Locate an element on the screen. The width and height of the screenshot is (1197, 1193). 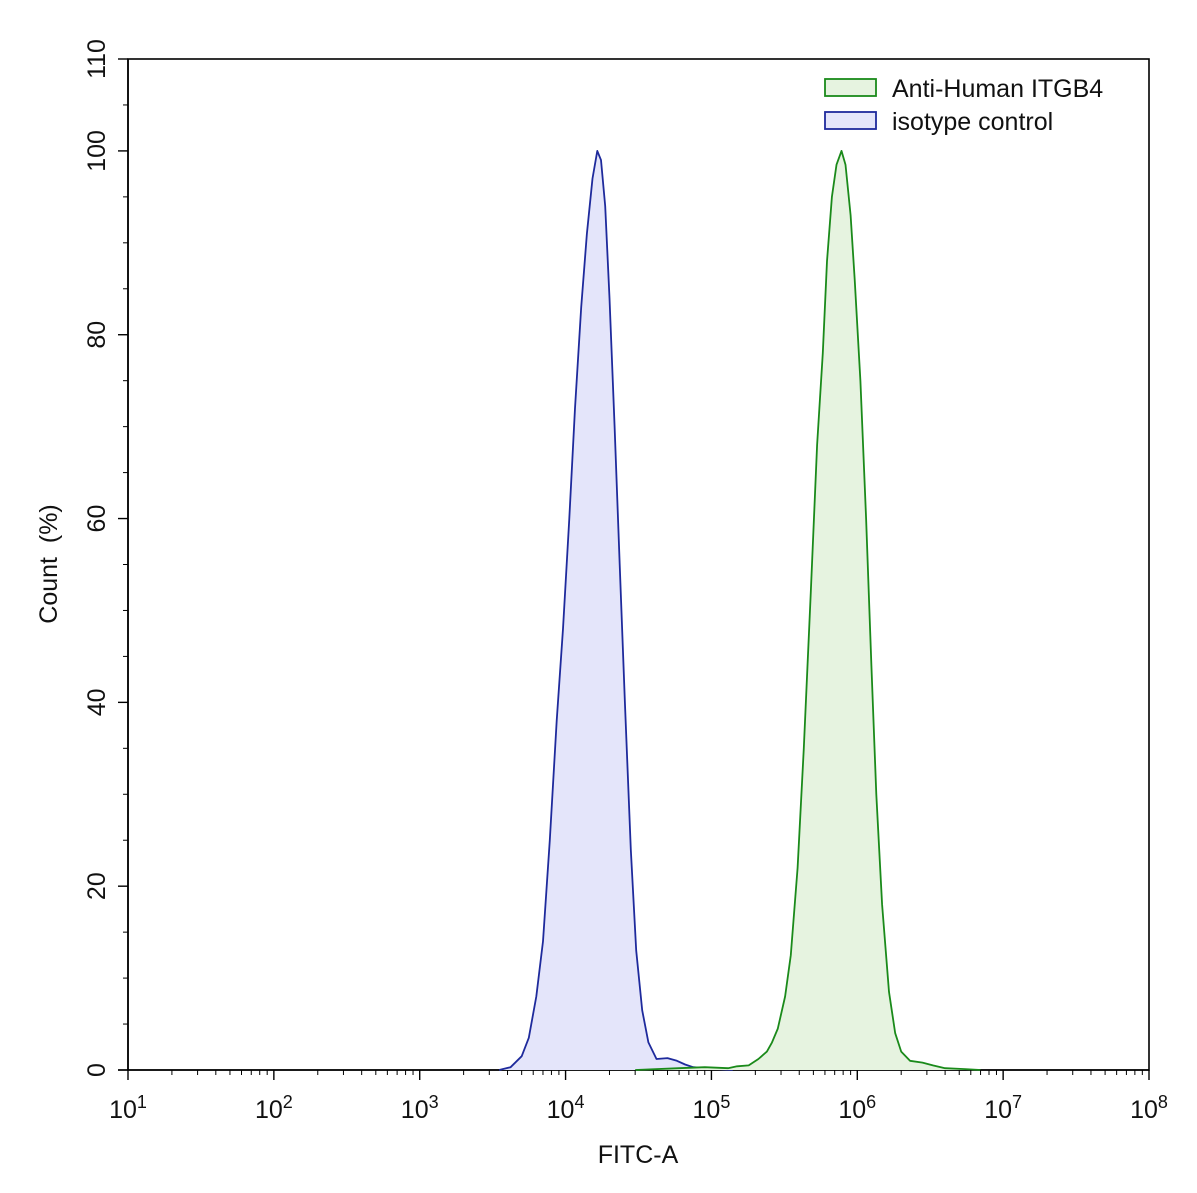
legend-swatch-anti-human-itgb4 is located at coordinates (850, 87).